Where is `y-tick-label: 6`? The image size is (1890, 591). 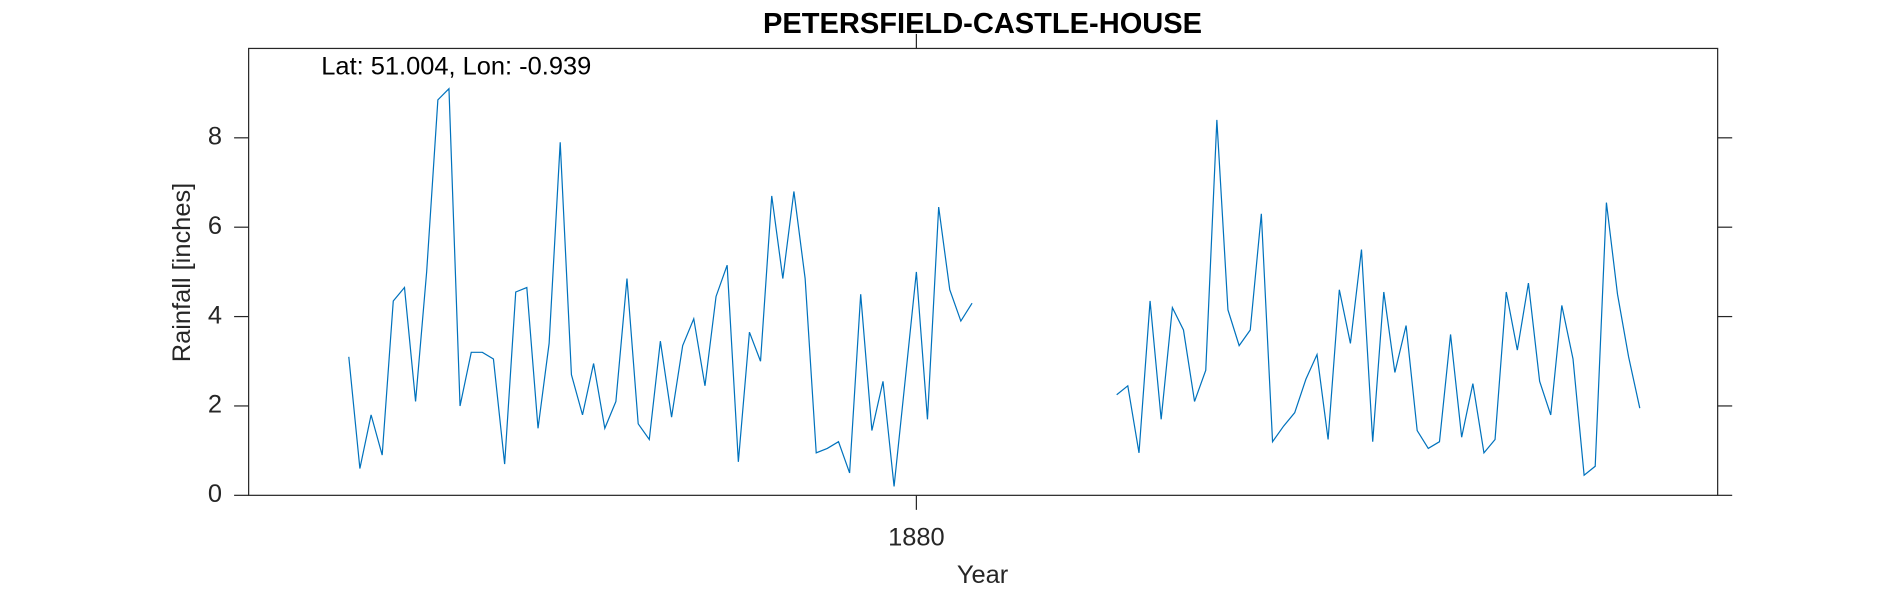 y-tick-label: 6 is located at coordinates (215, 226).